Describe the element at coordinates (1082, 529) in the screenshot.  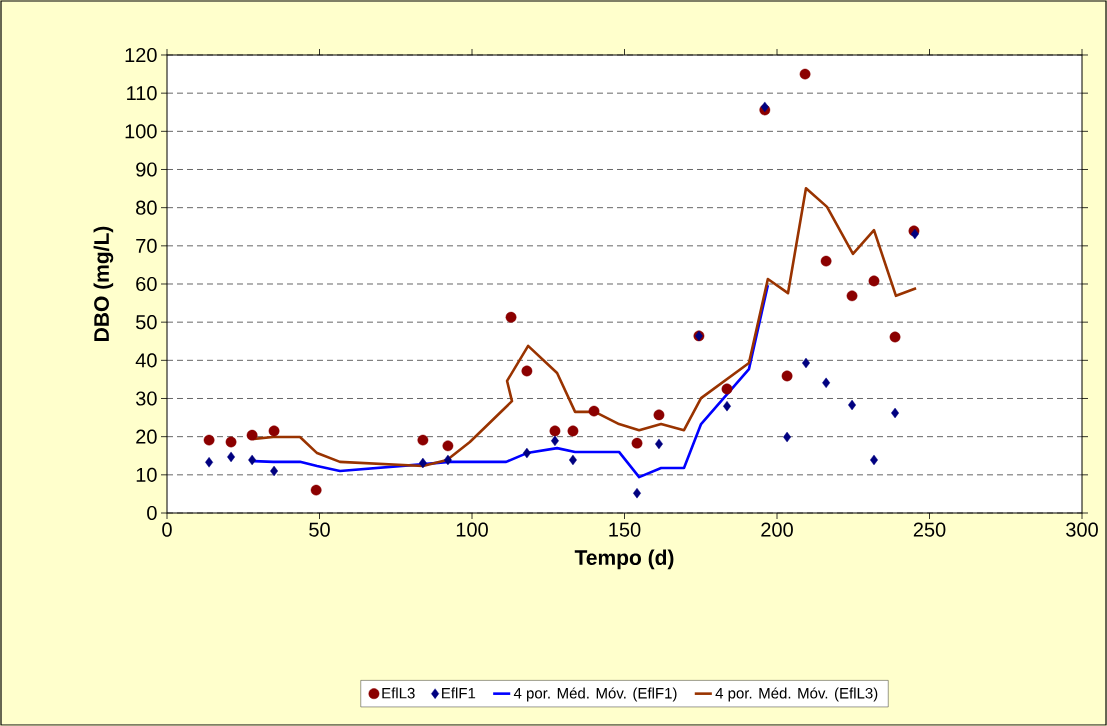
I see `x-tick-label: 300` at that location.